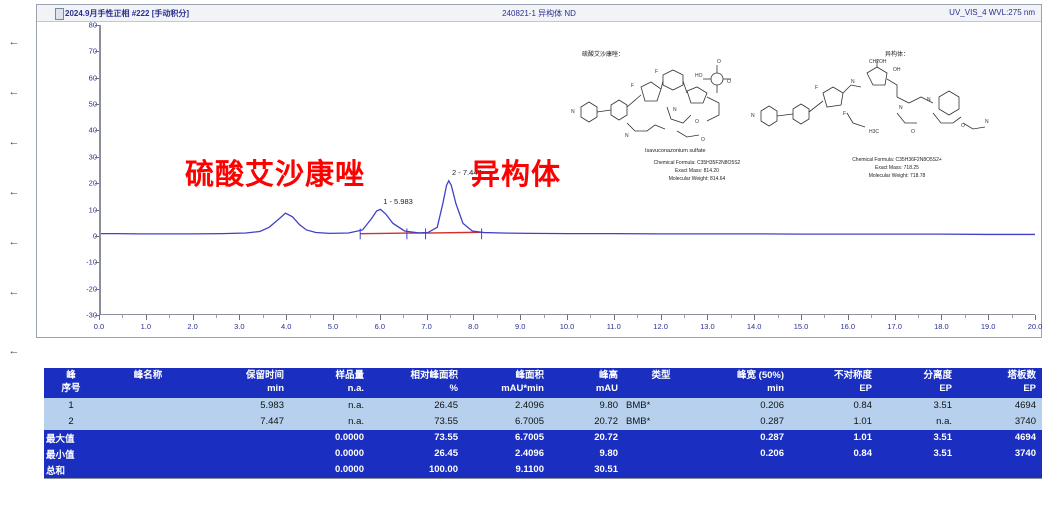 This screenshot has height=519, width=1046. What do you see at coordinates (587, 383) in the screenshot?
I see `table-column-header: 峰高 mAU` at bounding box center [587, 383].